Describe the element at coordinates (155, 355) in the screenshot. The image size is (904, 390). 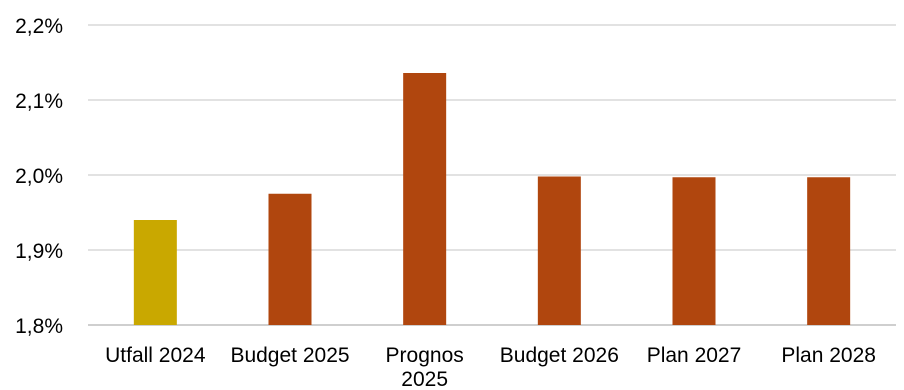
I see `x-category-label: Utfall 2024` at that location.